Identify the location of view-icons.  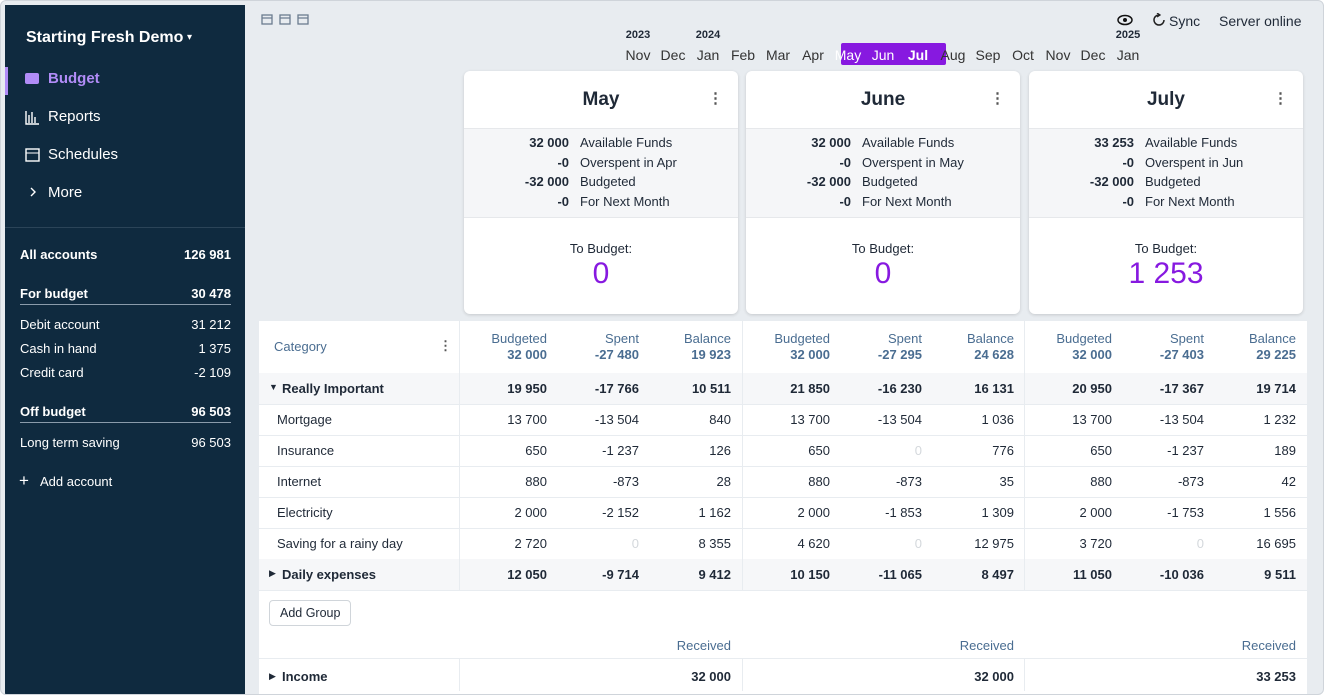
(289, 21).